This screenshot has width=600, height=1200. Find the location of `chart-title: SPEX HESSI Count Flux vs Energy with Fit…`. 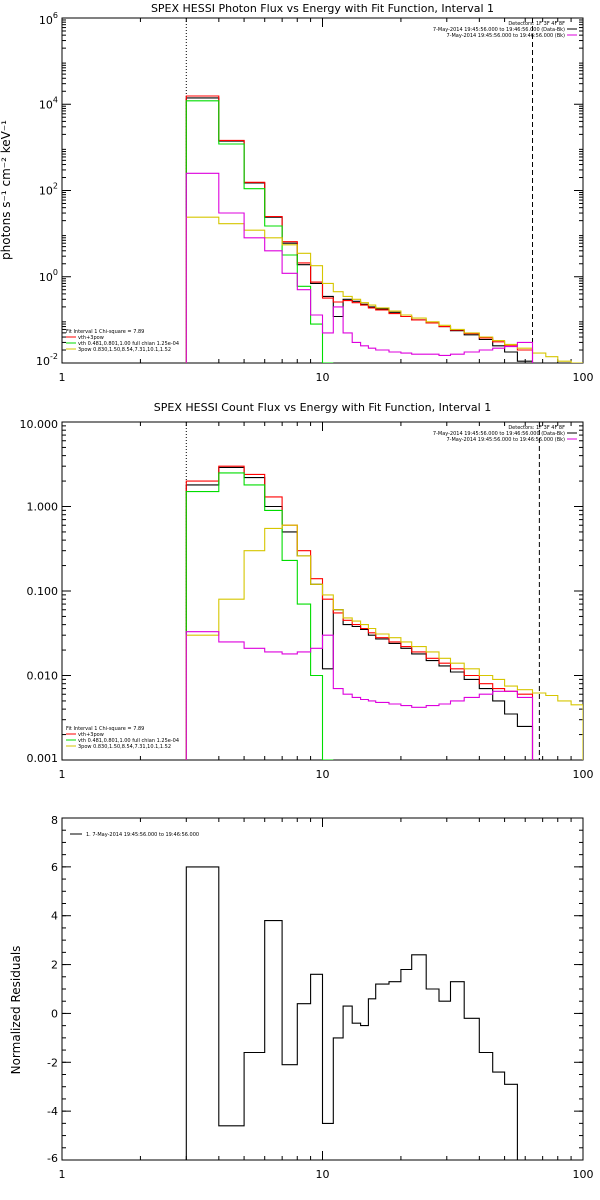

chart-title: SPEX HESSI Count Flux vs Energy with Fit… is located at coordinates (322, 407).